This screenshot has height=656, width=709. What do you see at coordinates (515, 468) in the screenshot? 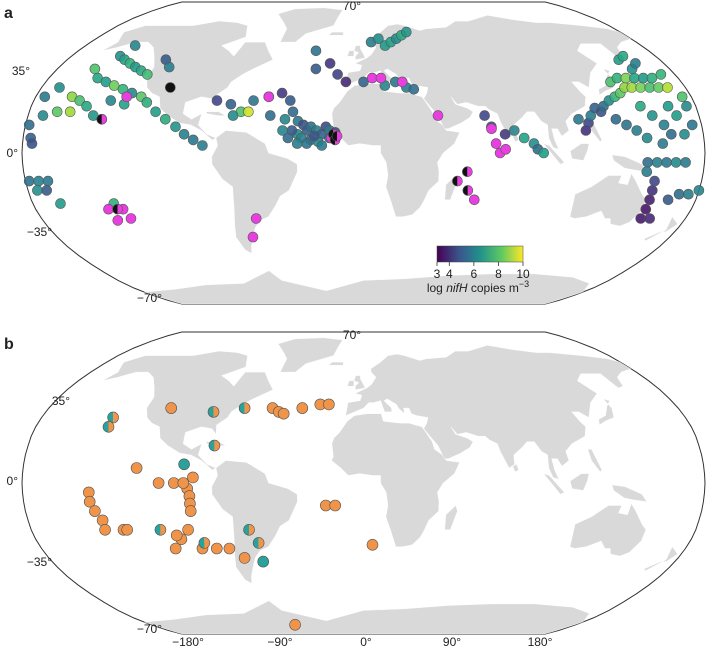
I see `land-sri-lanka-b` at bounding box center [515, 468].